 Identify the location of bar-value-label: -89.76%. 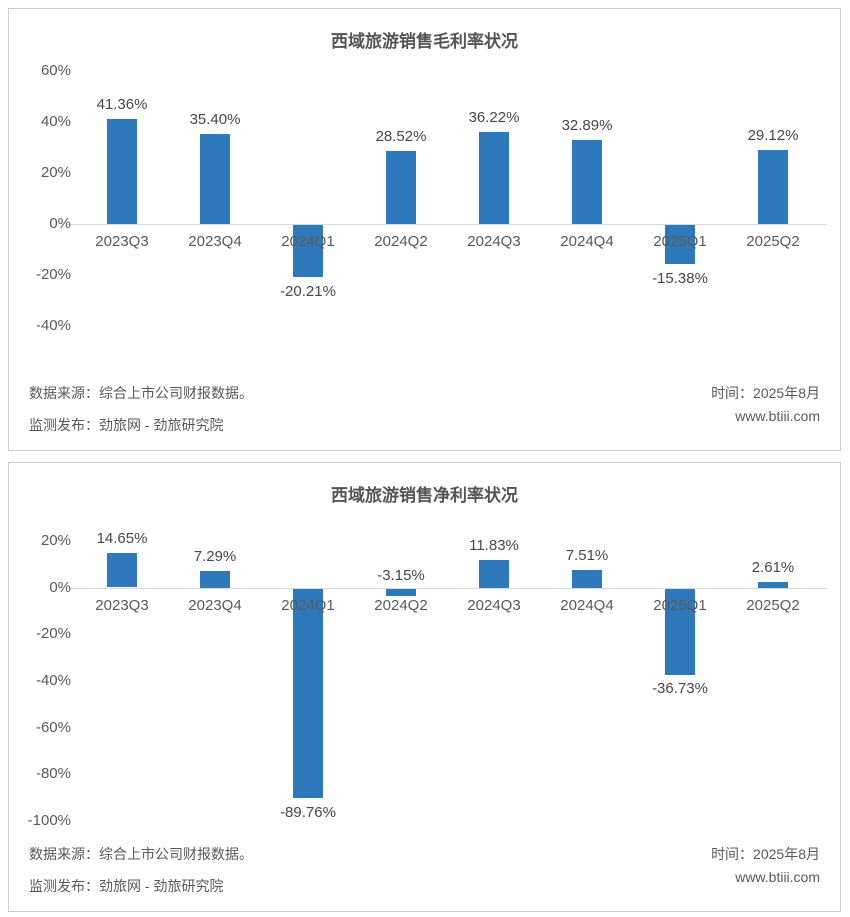
(308, 812).